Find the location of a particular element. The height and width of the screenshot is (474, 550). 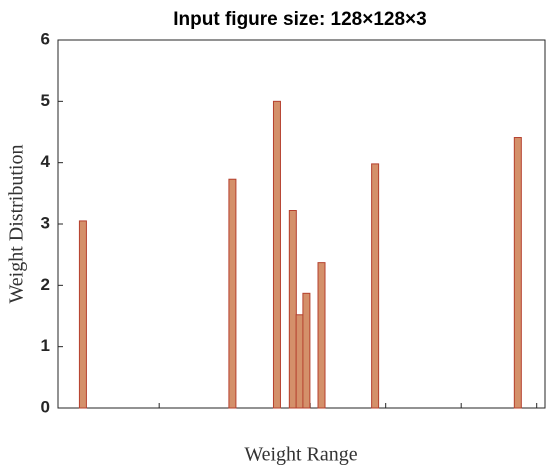

y-tick-label: 1 is located at coordinates (45, 345).